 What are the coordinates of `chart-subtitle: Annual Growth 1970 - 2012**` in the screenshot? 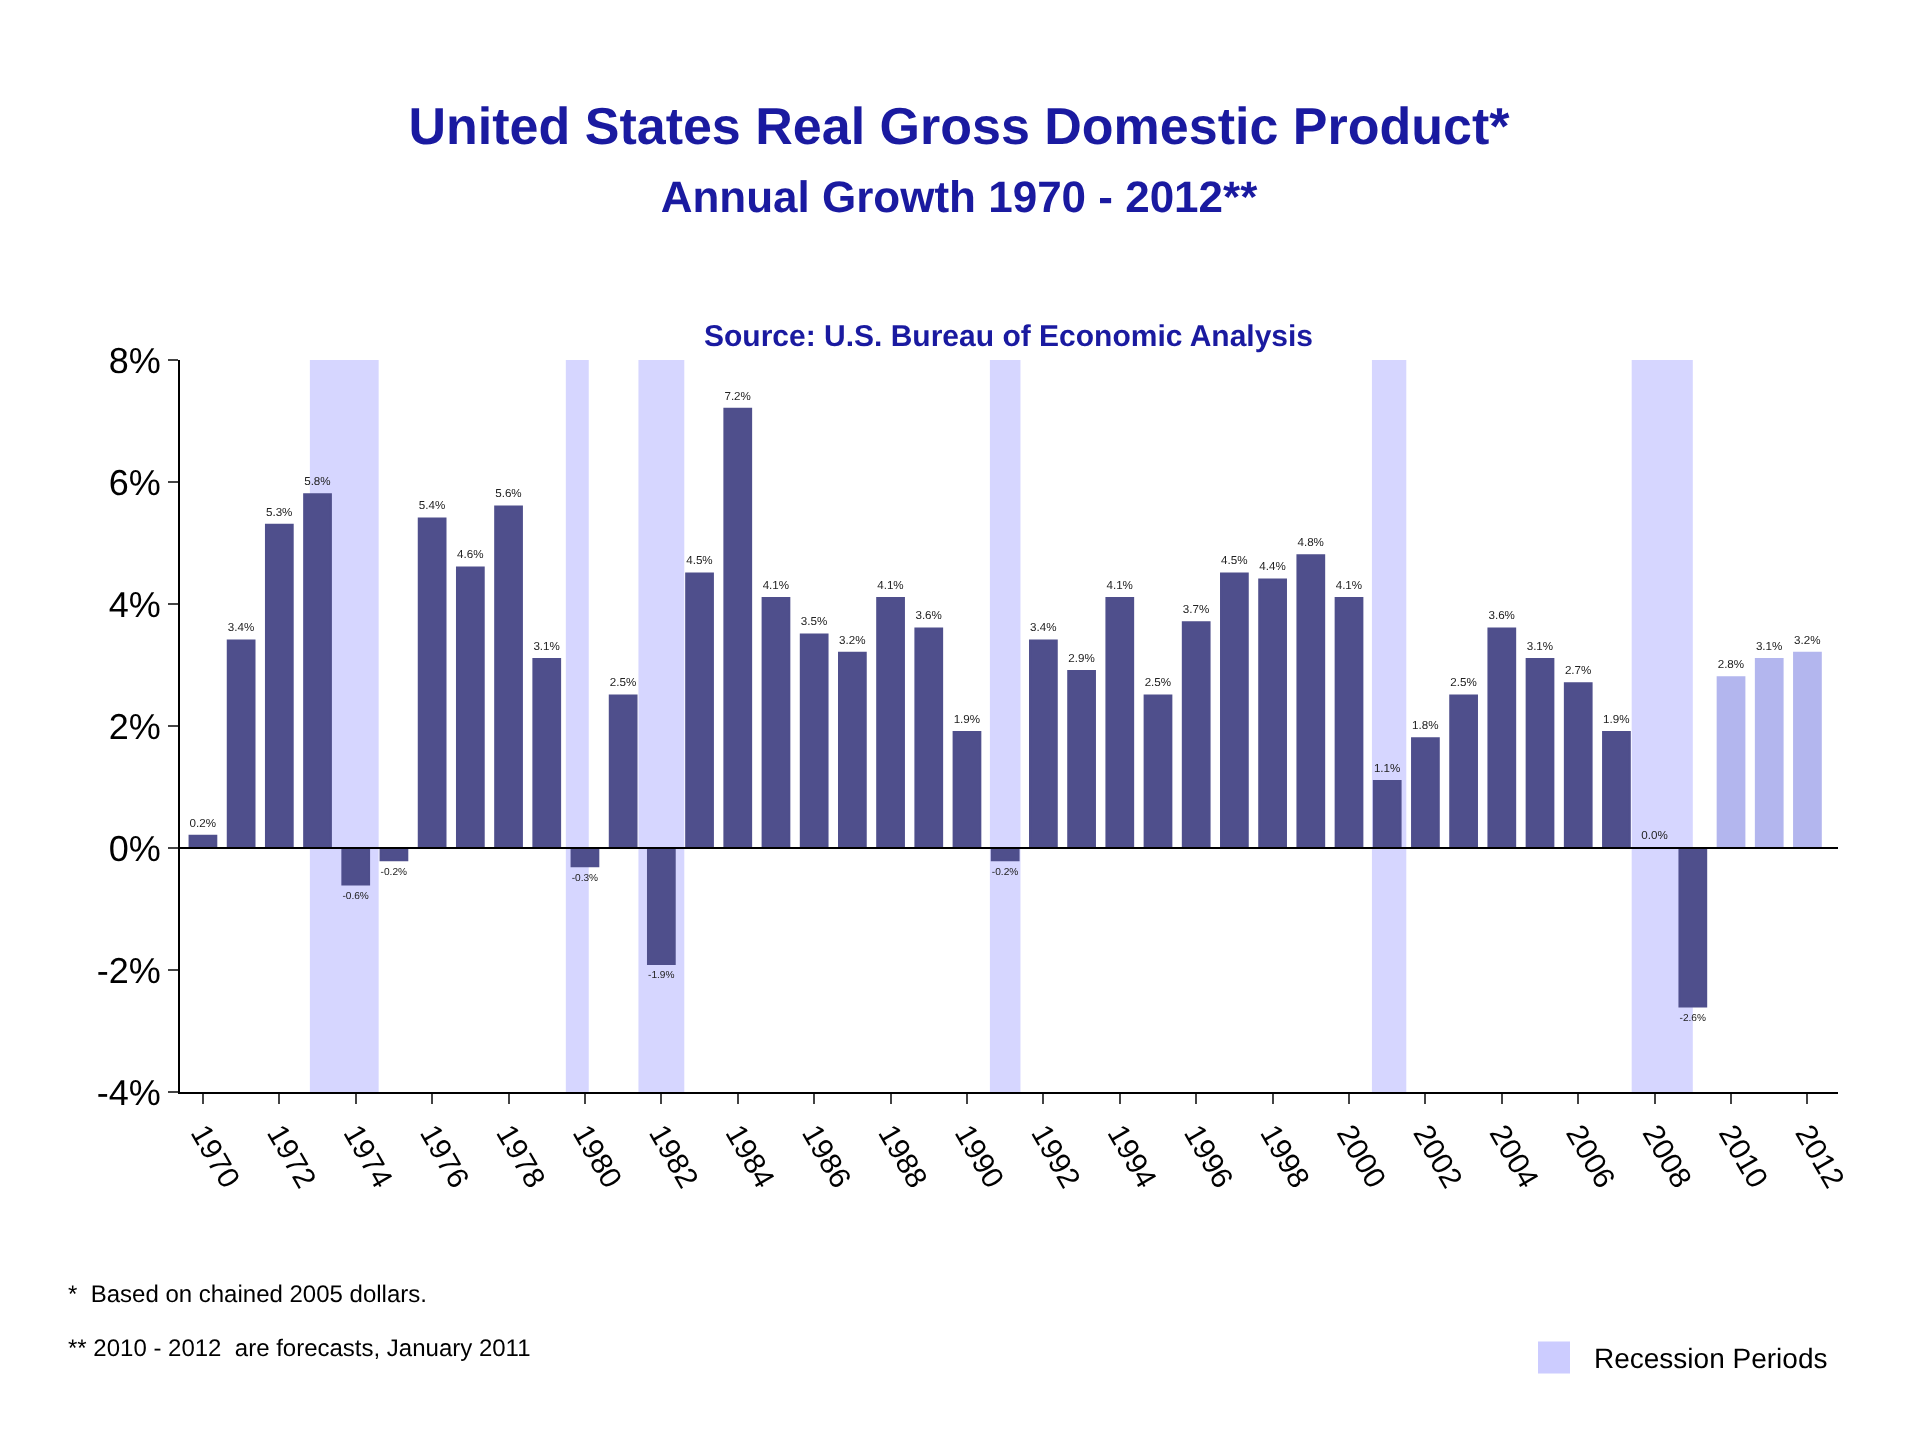 It's located at (959, 196).